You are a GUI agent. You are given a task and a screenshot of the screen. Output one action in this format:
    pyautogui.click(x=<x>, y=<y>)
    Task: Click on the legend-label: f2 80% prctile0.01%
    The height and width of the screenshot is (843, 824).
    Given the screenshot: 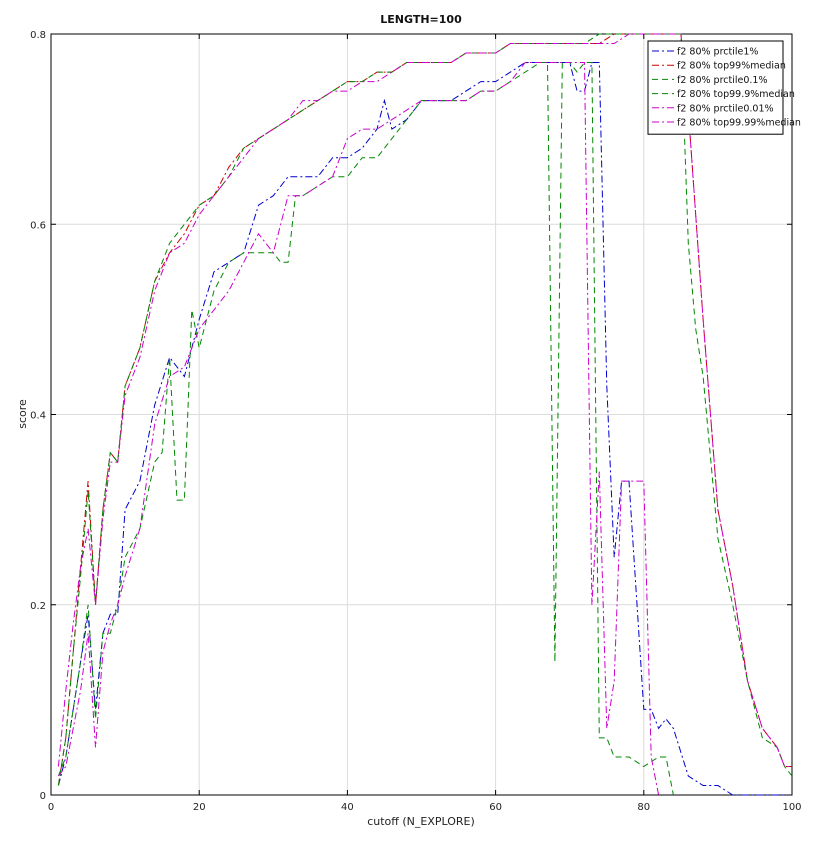 What is the action you would take?
    pyautogui.click(x=725, y=108)
    